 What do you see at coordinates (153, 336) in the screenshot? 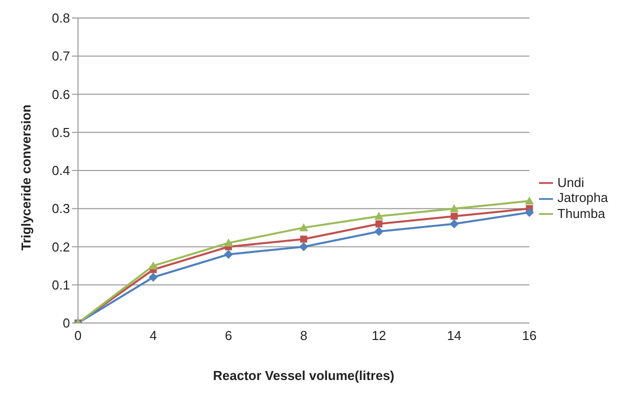
I see `x-tick-label: 4` at bounding box center [153, 336].